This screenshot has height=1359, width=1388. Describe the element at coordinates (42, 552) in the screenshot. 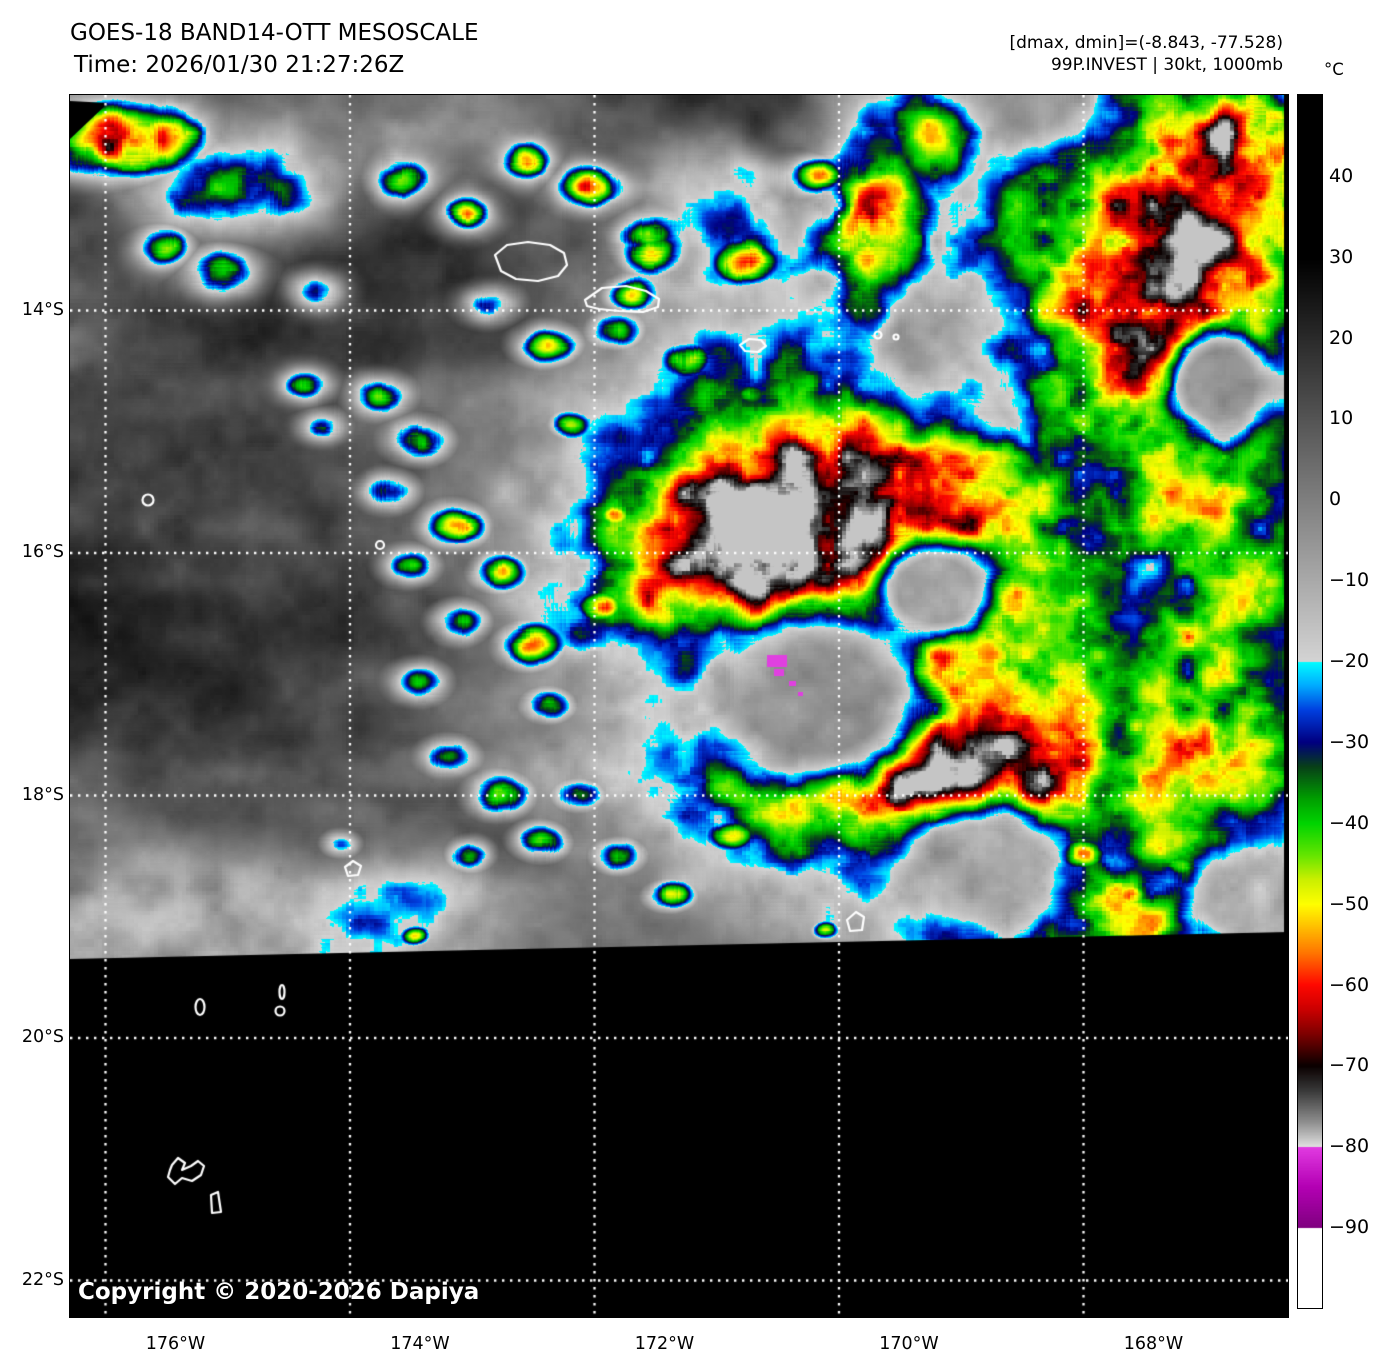

I see `lat-axis-label: 16°S` at that location.